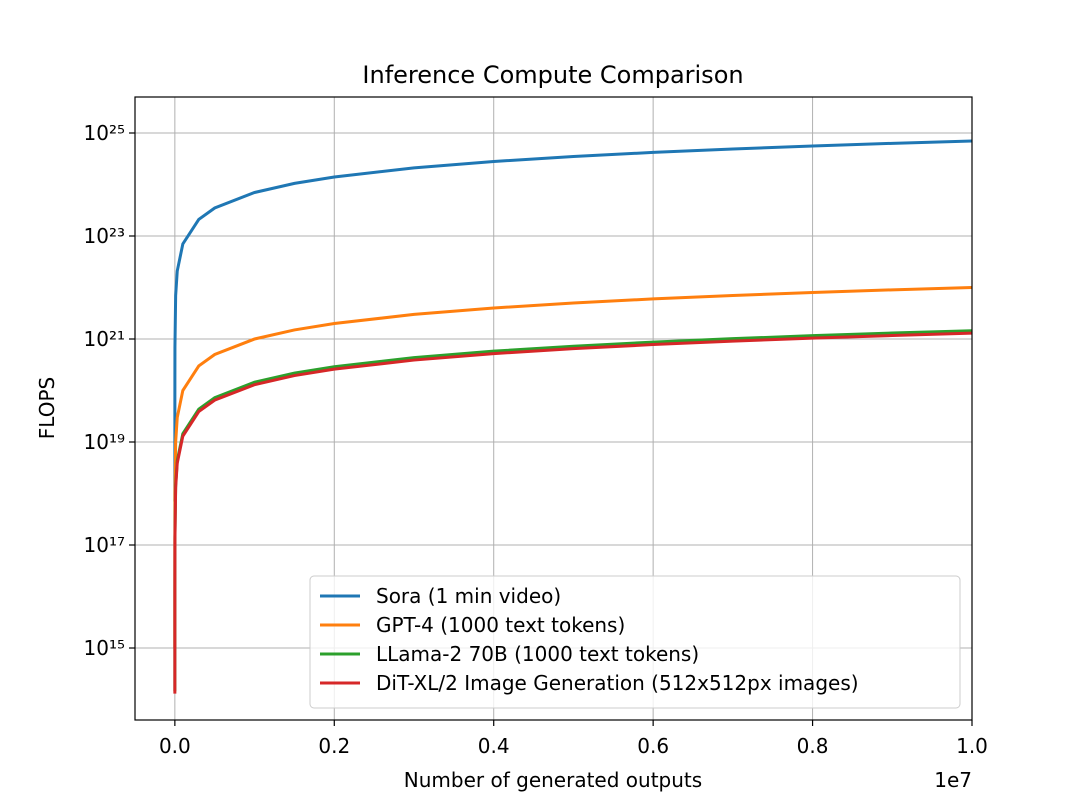  What do you see at coordinates (972, 746) in the screenshot?
I see `x-tick-label: 1.0` at bounding box center [972, 746].